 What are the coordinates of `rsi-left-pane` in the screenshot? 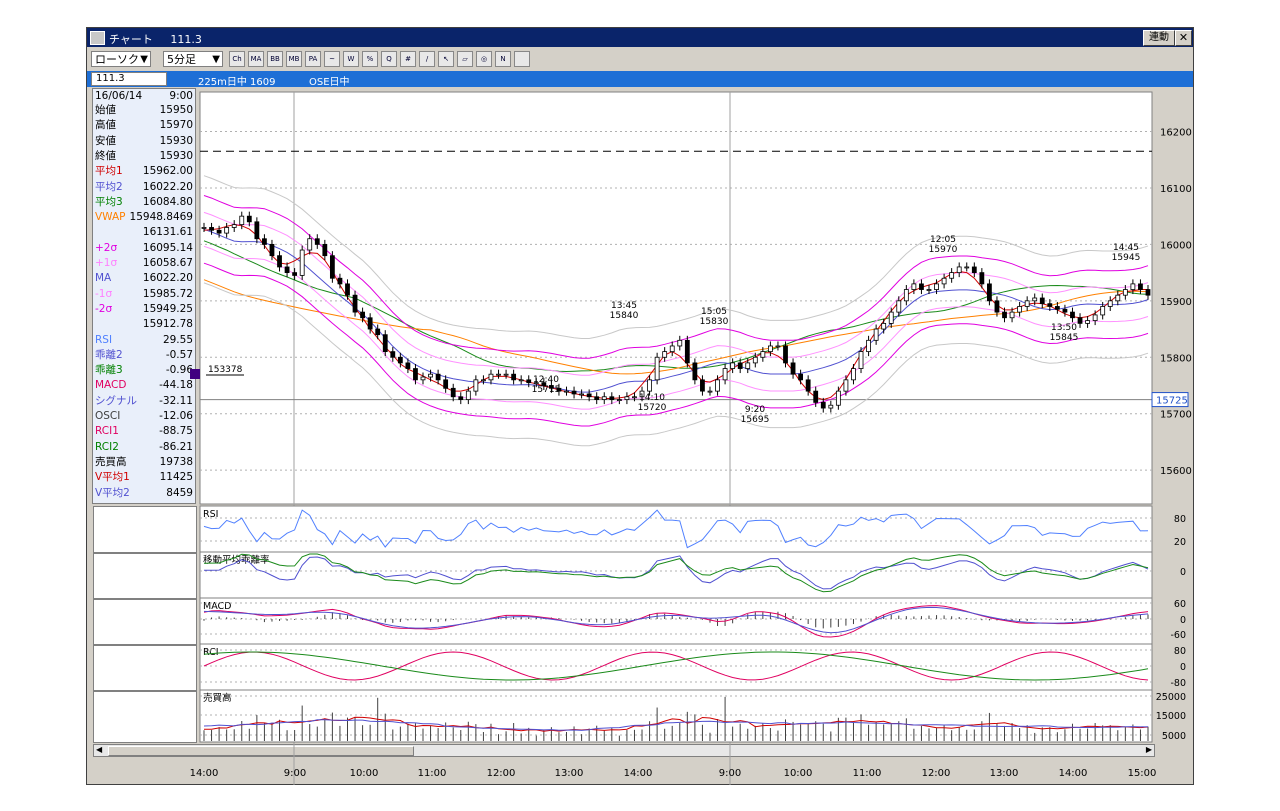 It's located at (145, 529).